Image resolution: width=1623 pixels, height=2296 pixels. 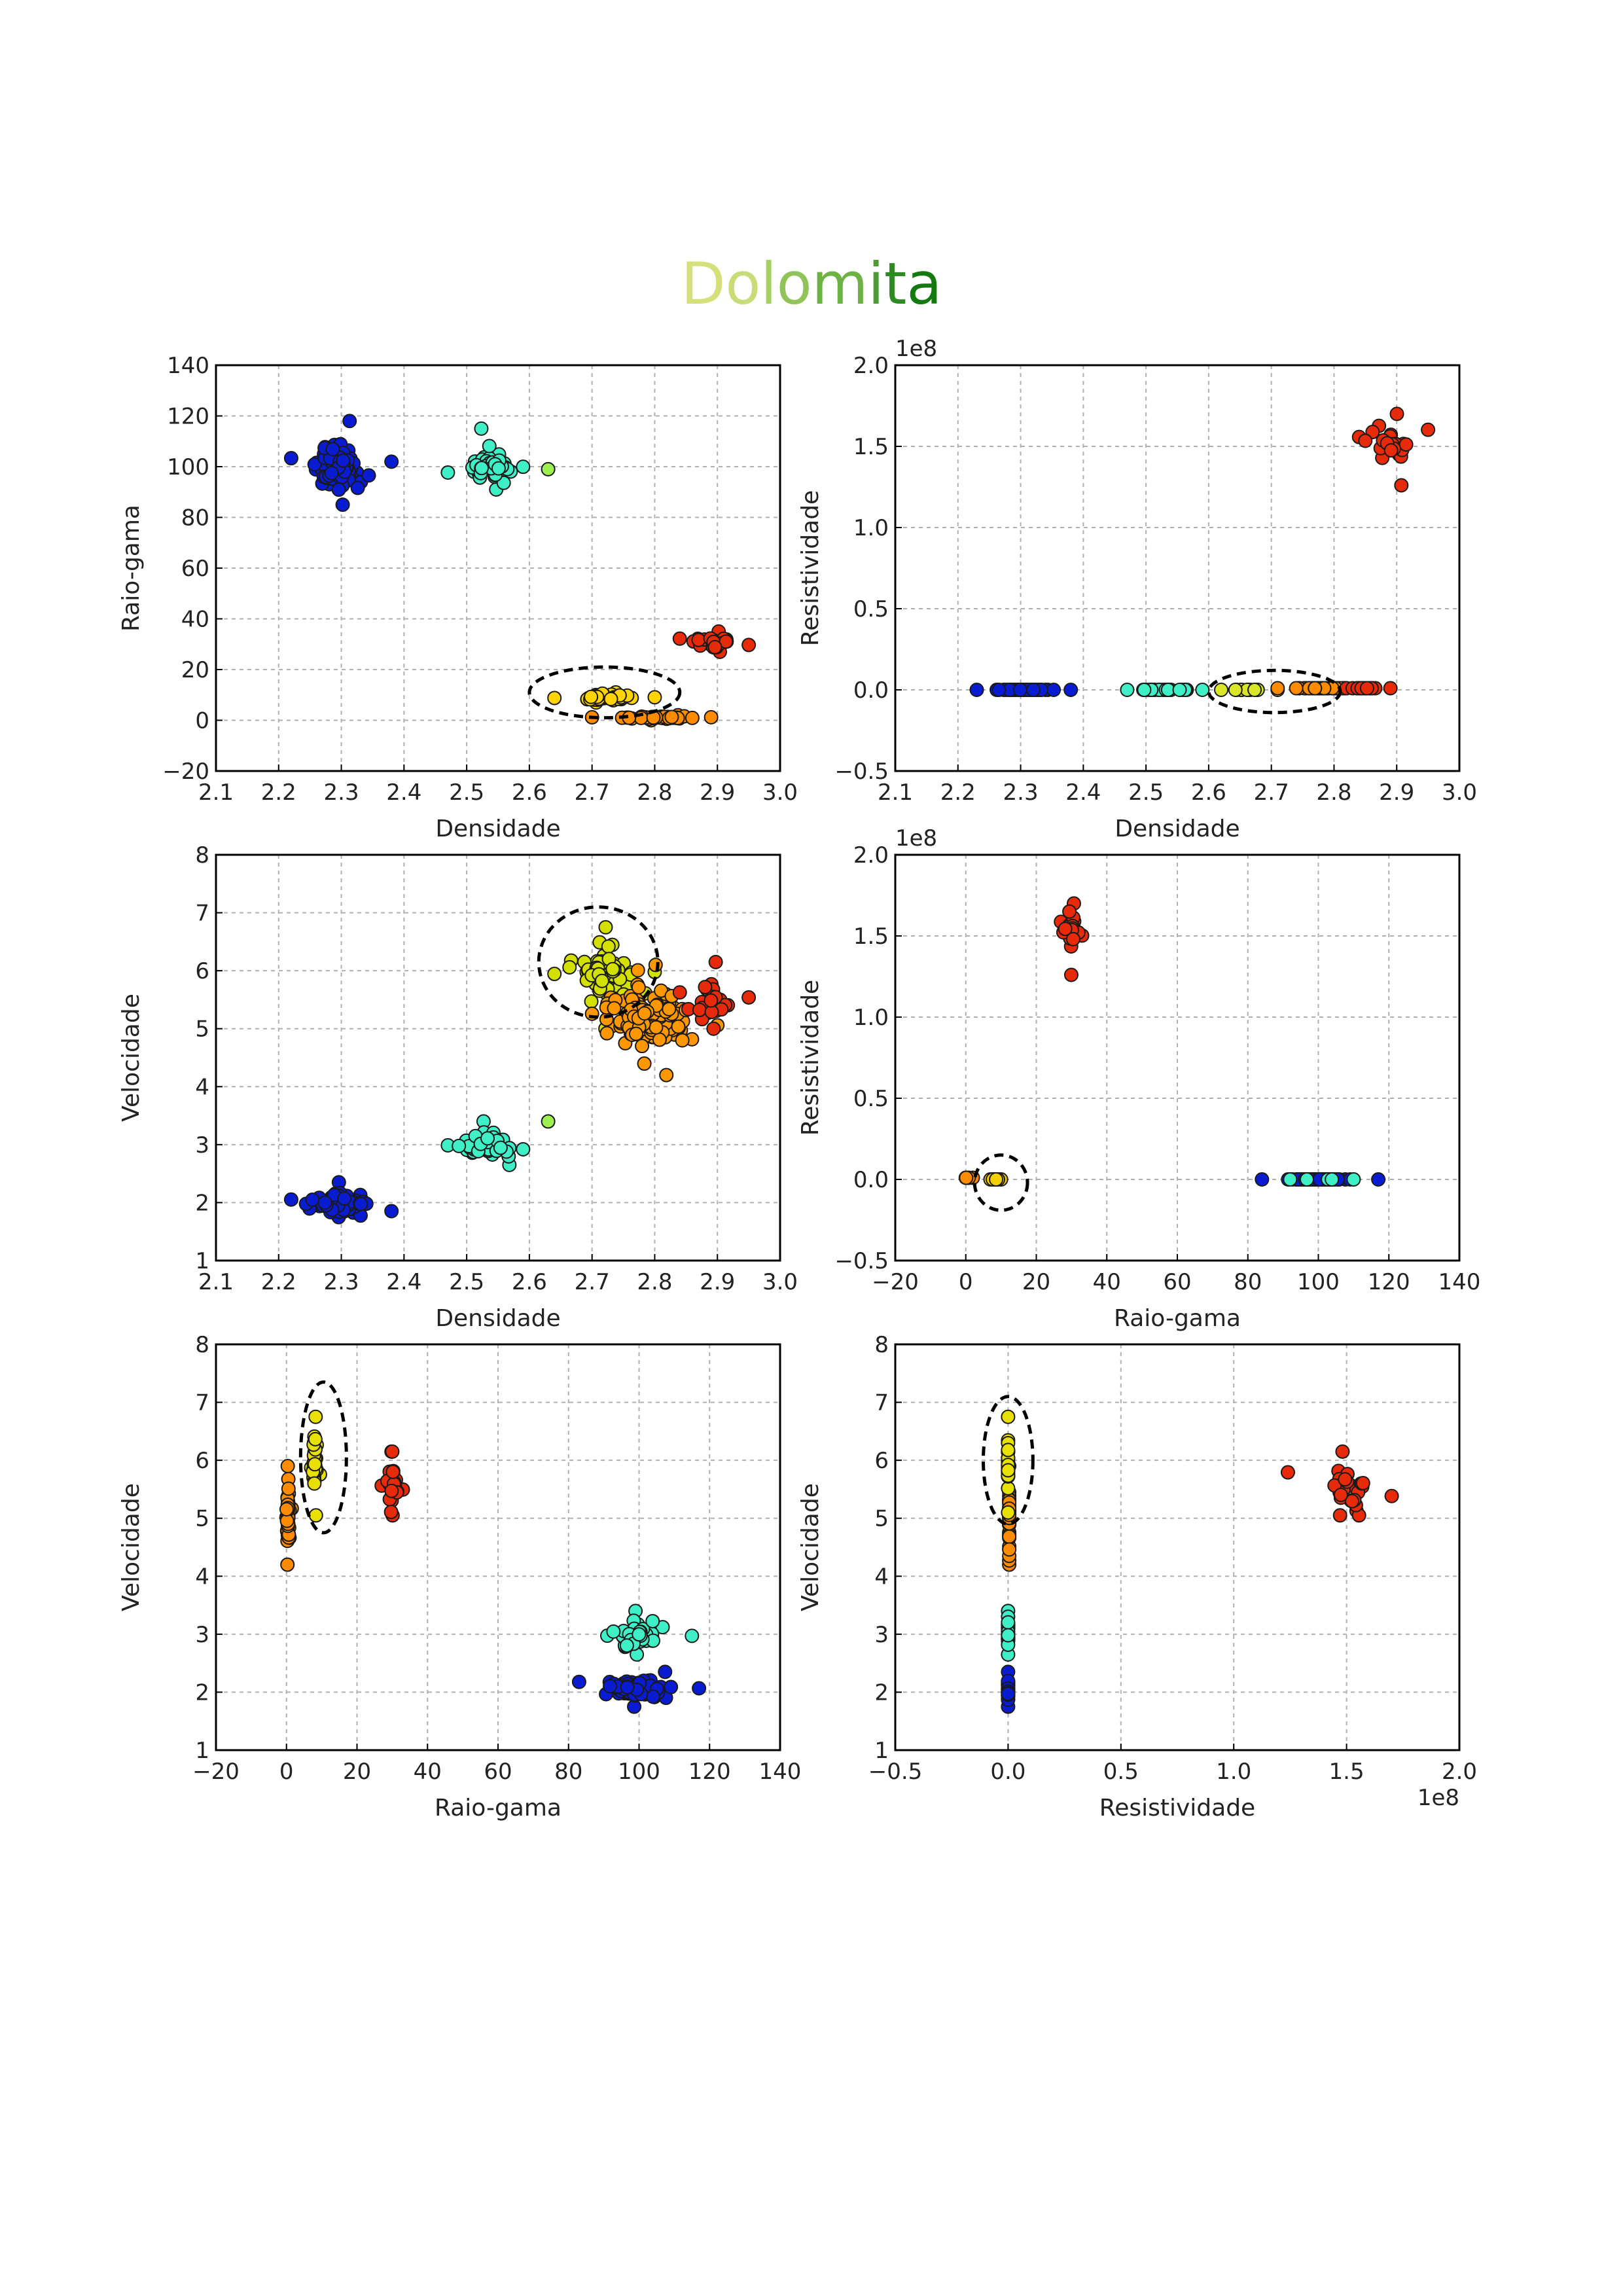 I want to click on y-tick-label: 80, so click(x=195, y=518).